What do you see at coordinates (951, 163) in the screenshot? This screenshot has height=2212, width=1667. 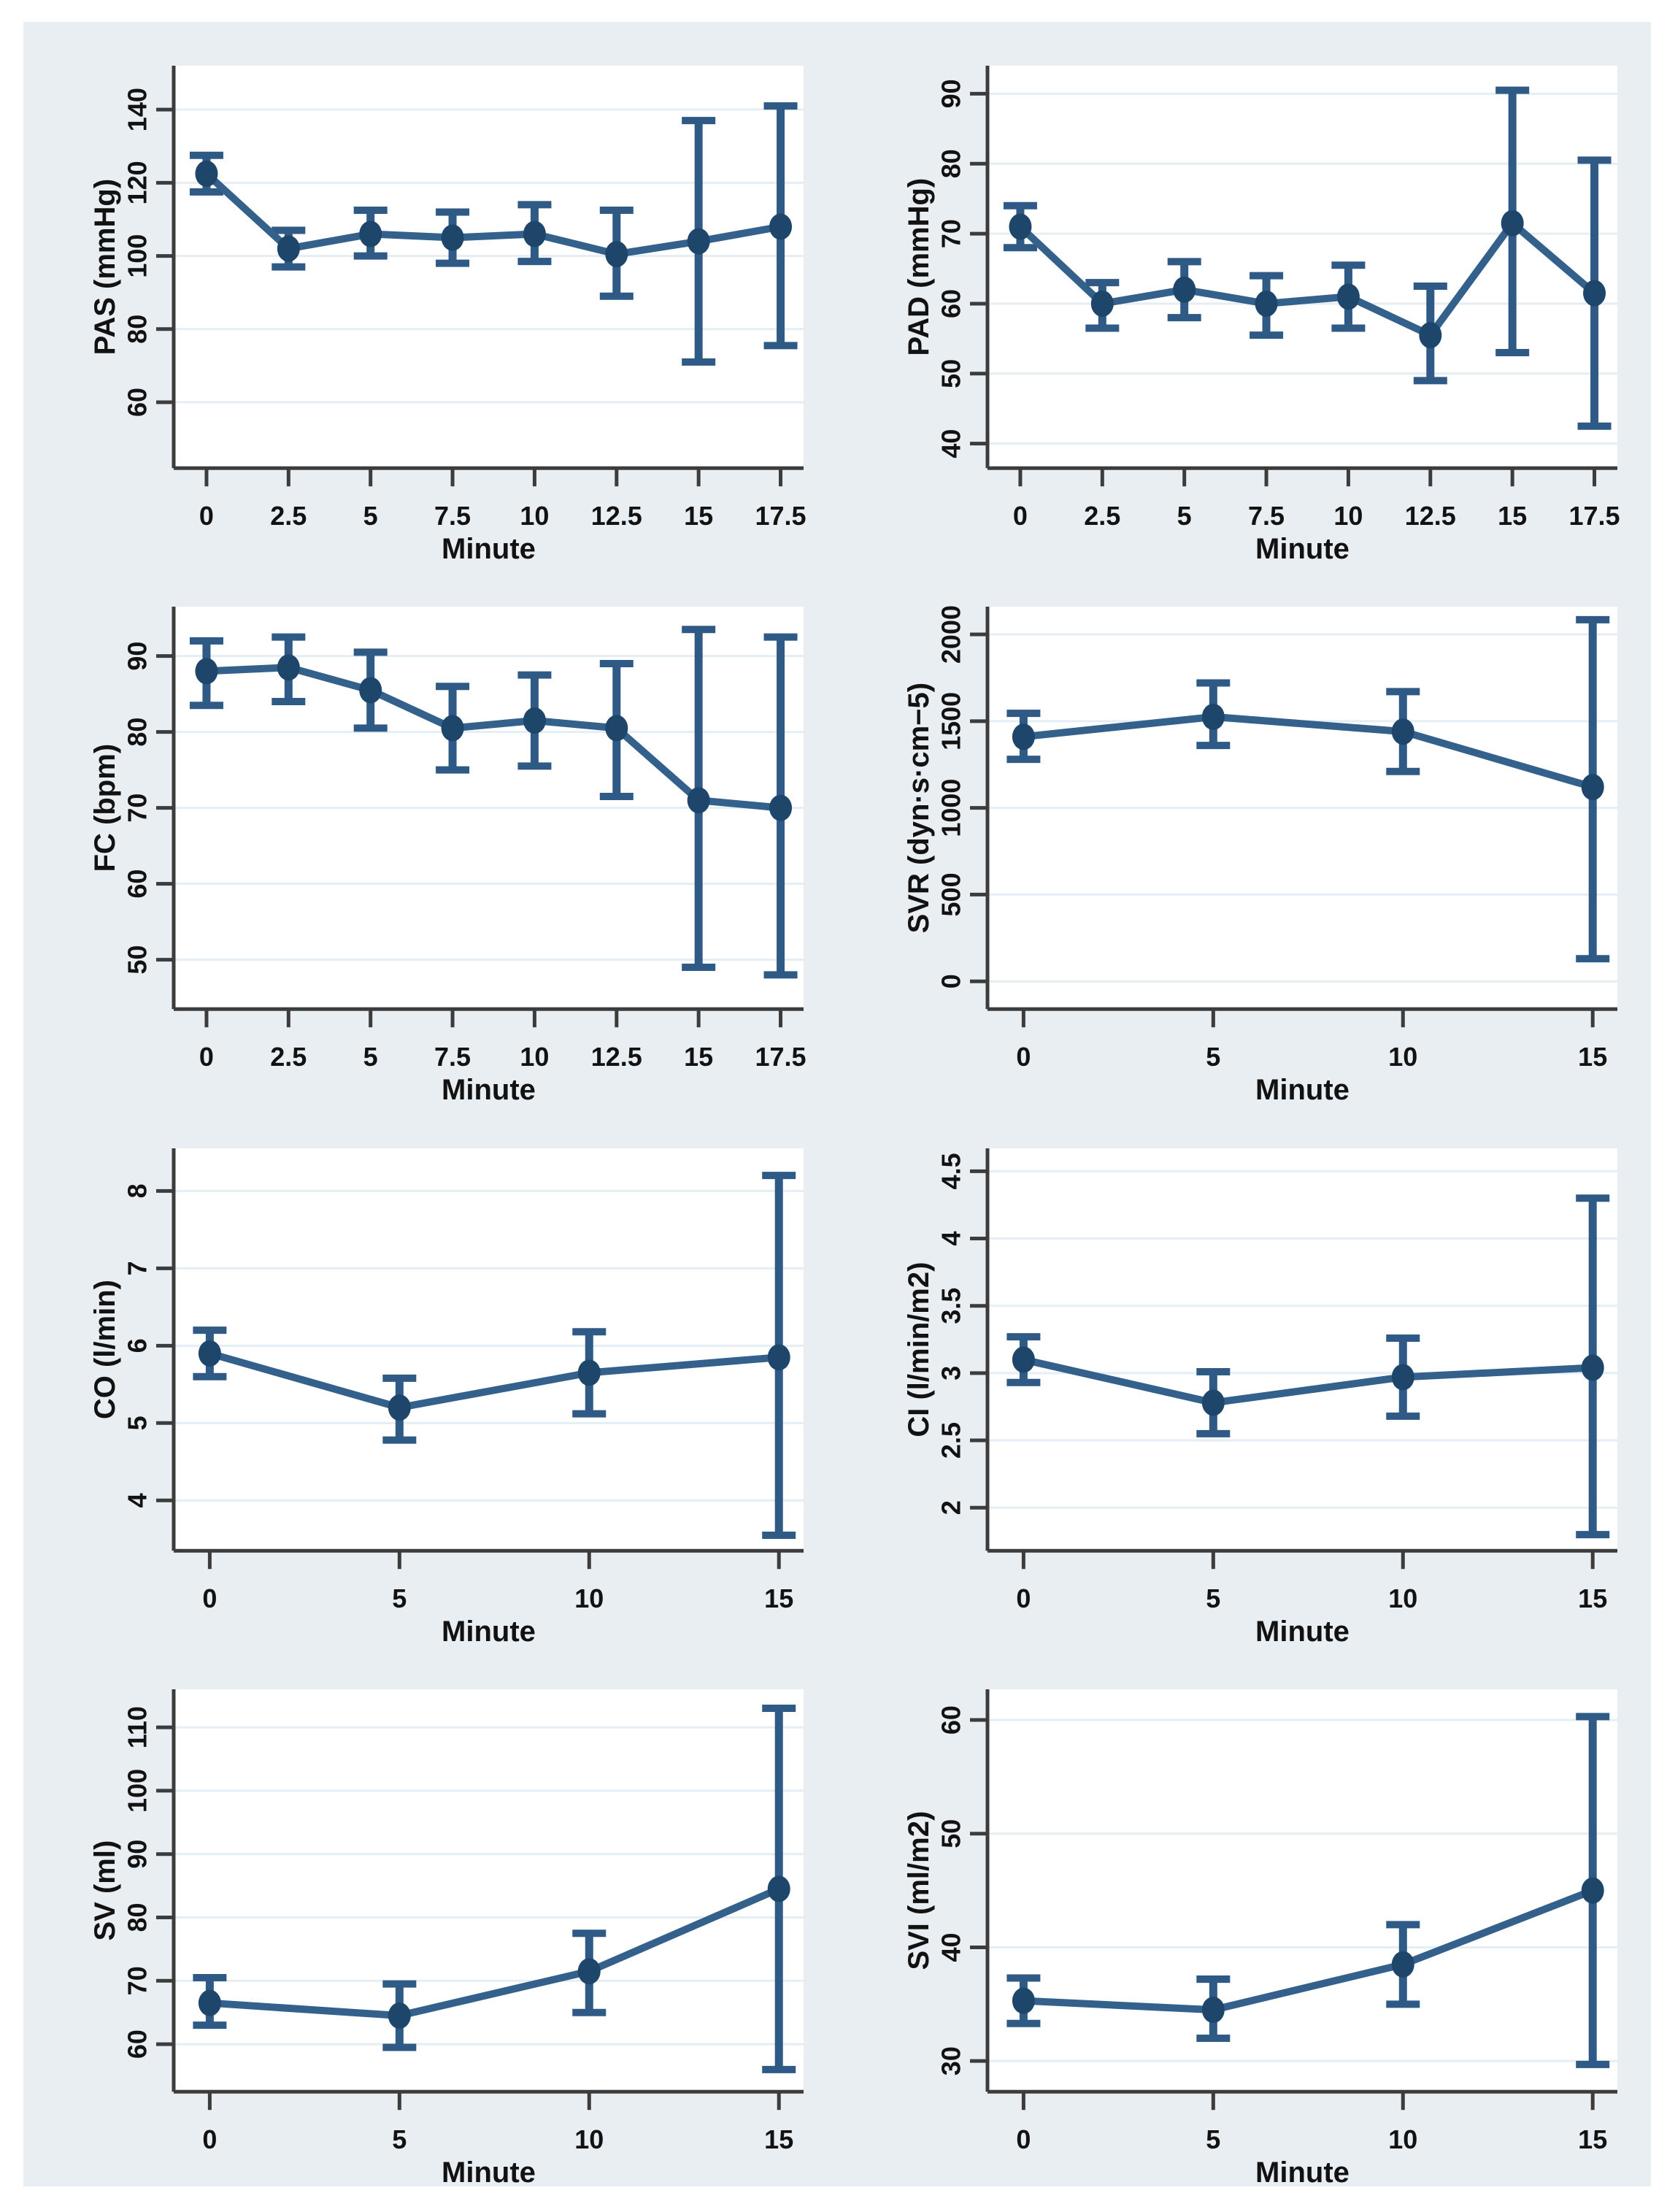 I see `y-tick-label: 80` at bounding box center [951, 163].